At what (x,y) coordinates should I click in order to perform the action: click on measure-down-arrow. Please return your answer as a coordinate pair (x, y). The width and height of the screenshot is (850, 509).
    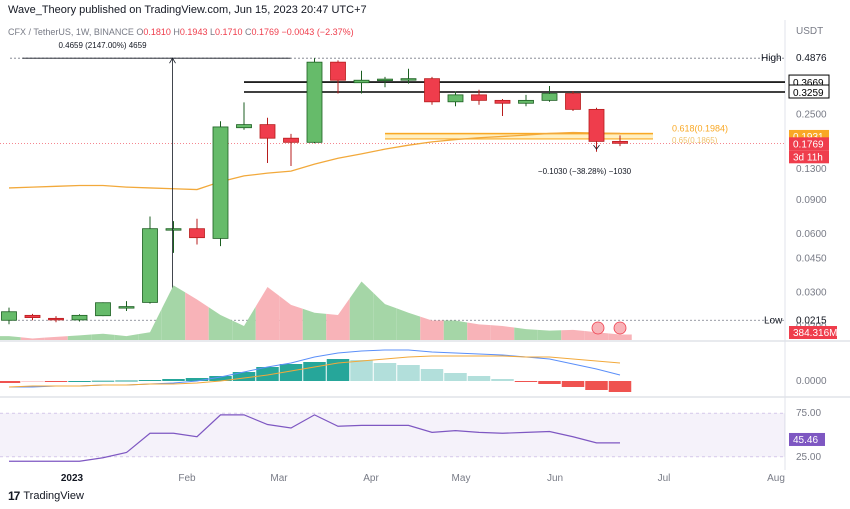
    Looking at the image, I should click on (596, 147).